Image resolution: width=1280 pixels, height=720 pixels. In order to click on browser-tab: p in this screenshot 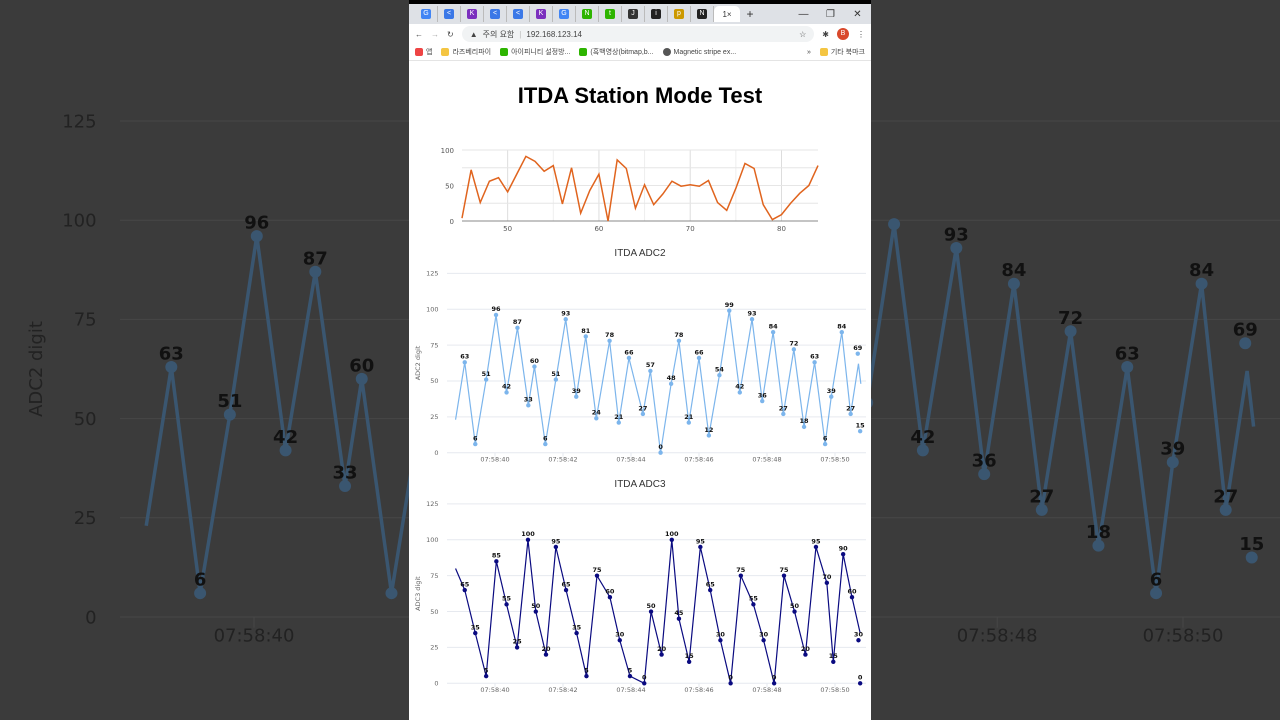, I will do `click(679, 14)`.